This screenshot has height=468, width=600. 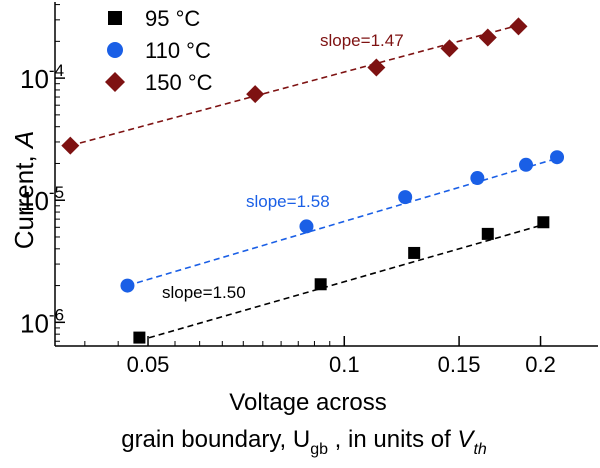 What do you see at coordinates (178, 50) in the screenshot?
I see `legend-label: 110 °C` at bounding box center [178, 50].